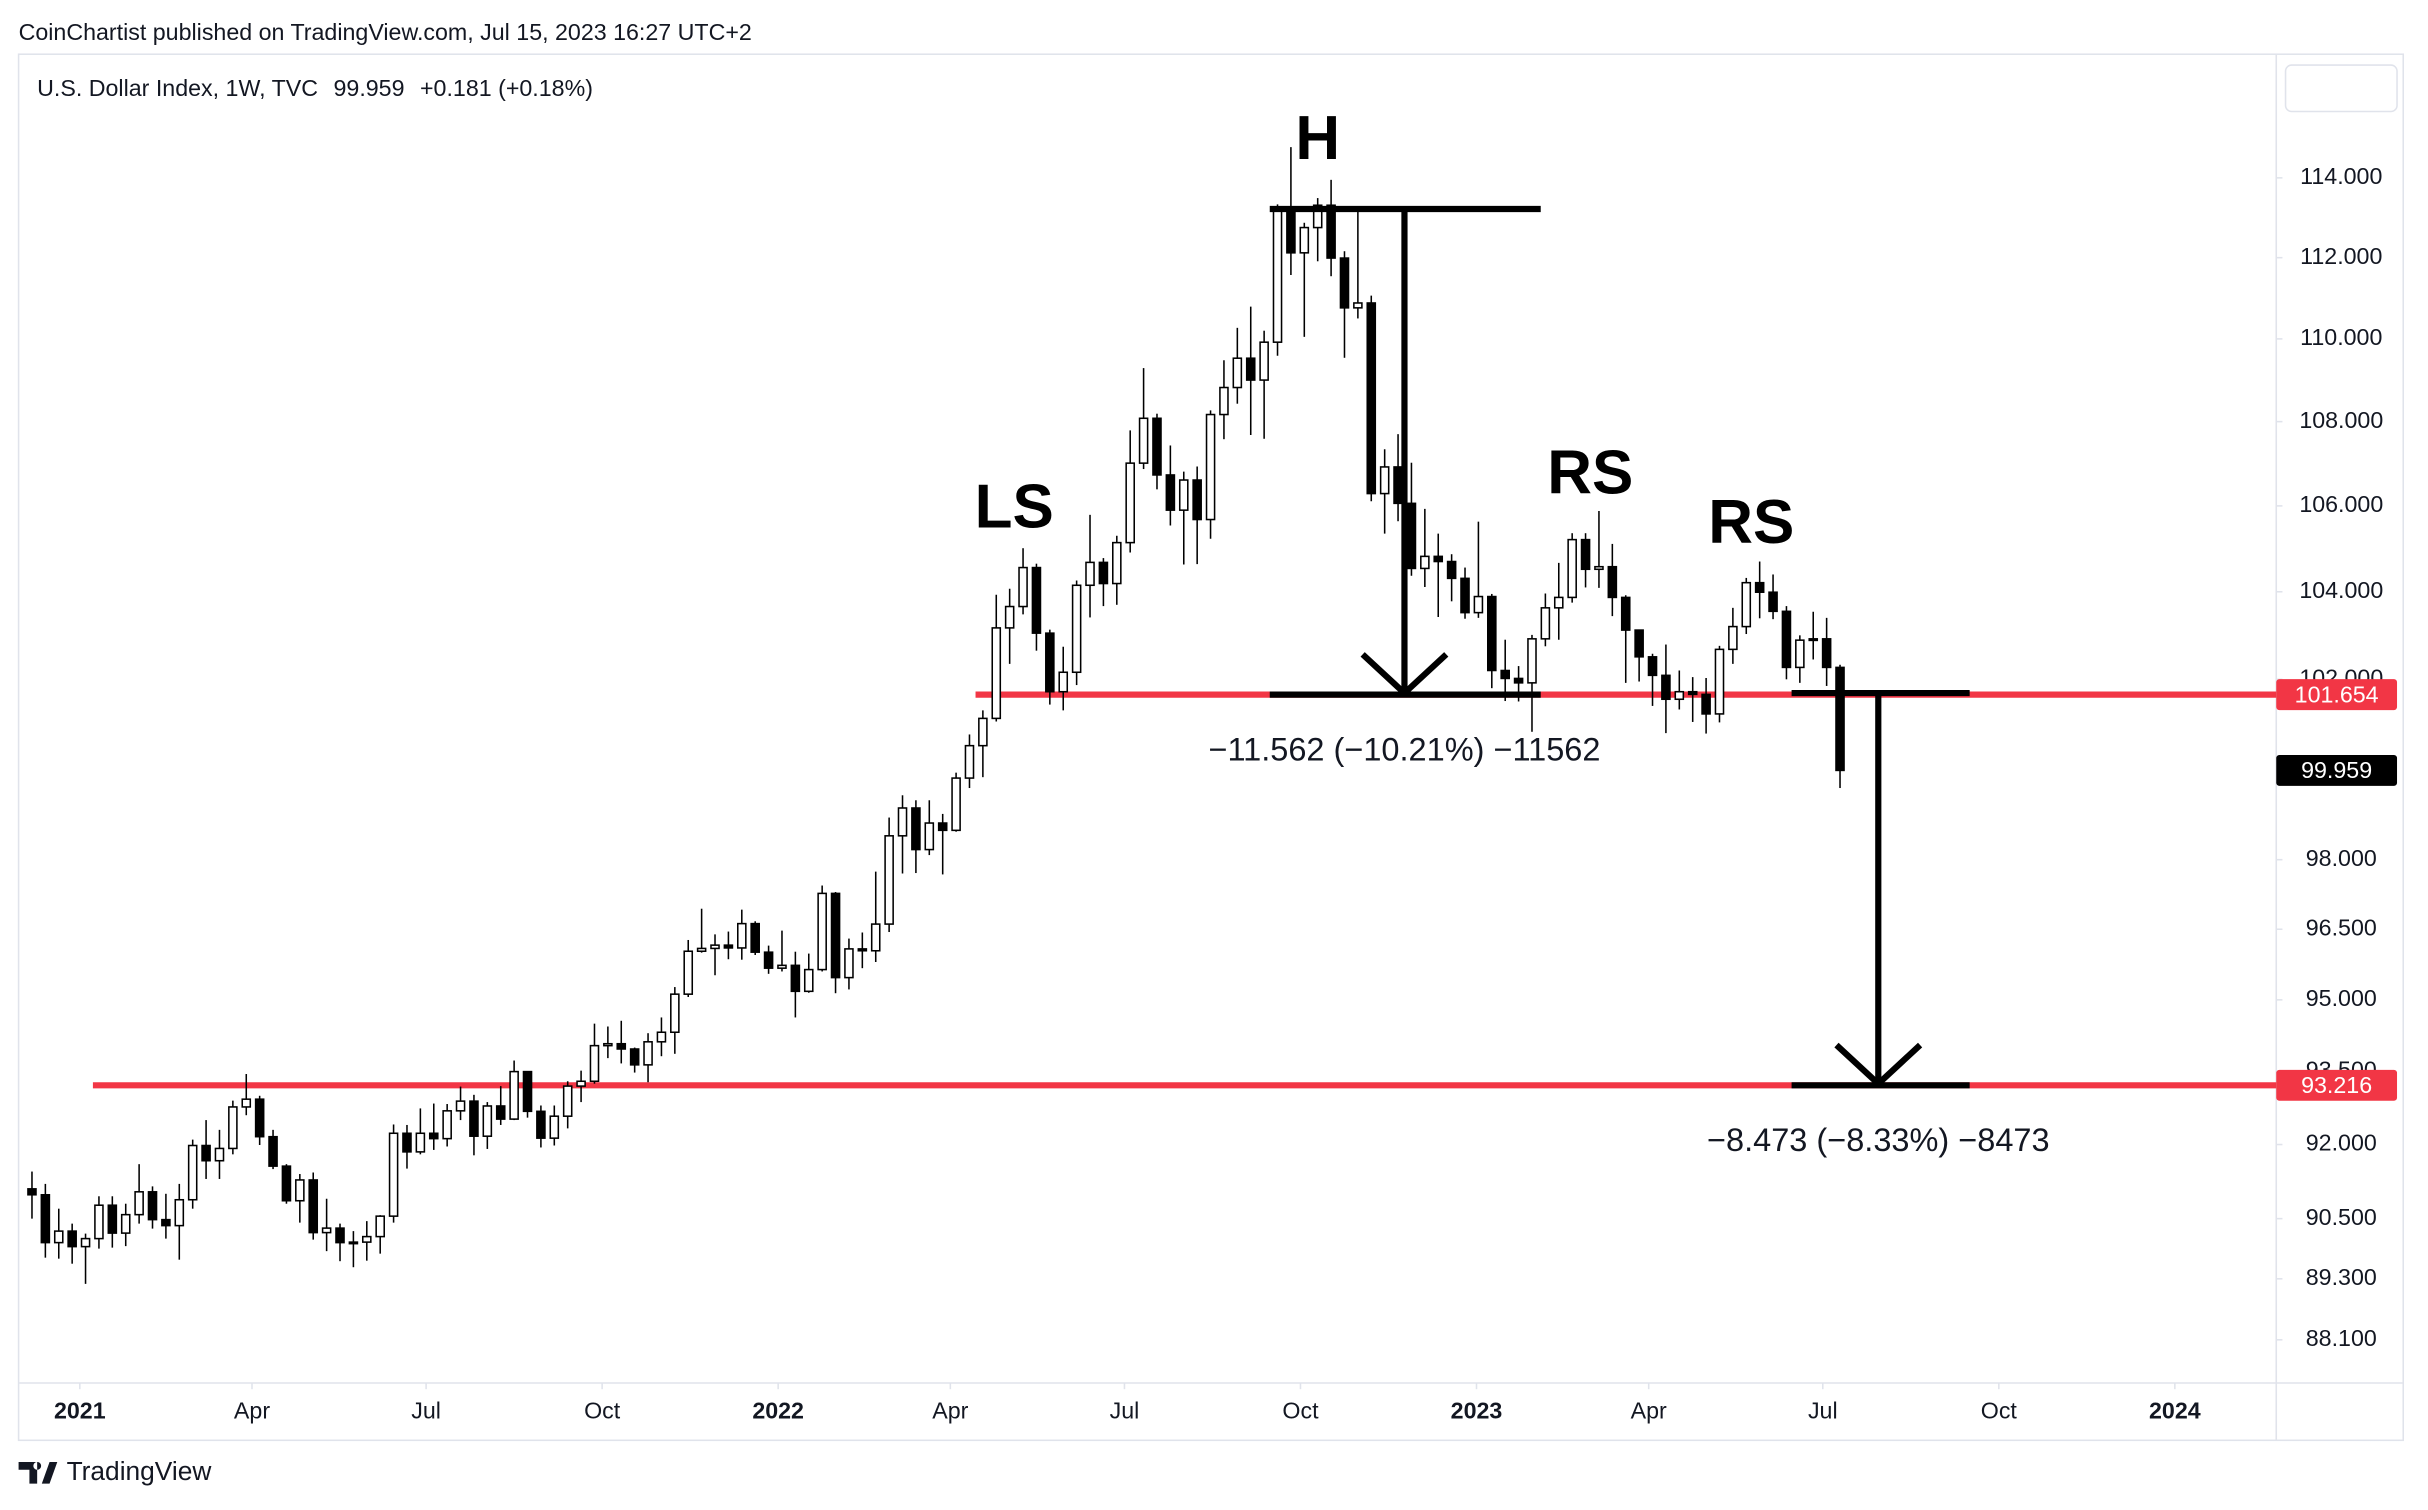  What do you see at coordinates (80, 1411) in the screenshot?
I see `x-tick-label: 2021` at bounding box center [80, 1411].